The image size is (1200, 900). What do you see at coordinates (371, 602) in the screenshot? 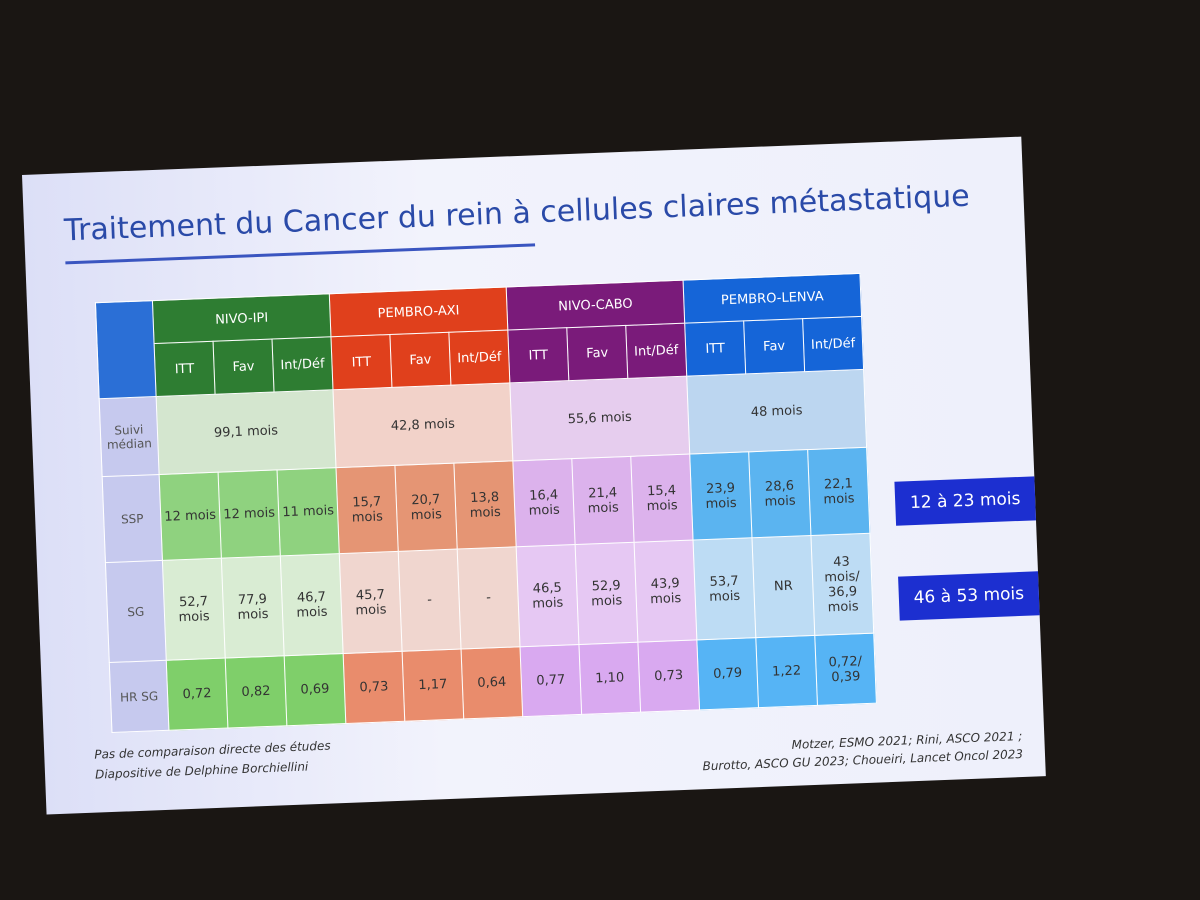
I see `cell: 45,7 mois` at bounding box center [371, 602].